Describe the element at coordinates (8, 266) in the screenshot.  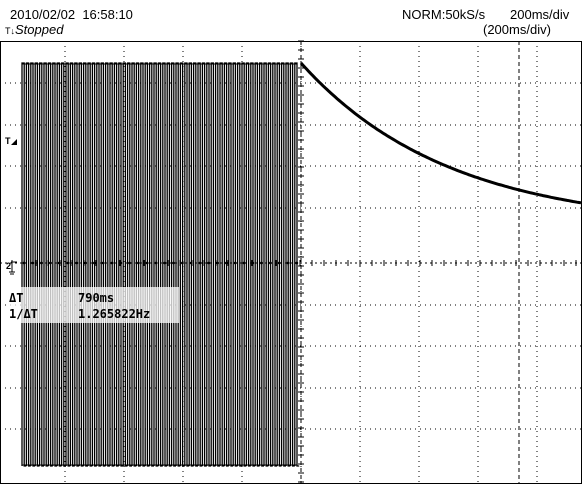
I see `channel-number: 2` at that location.